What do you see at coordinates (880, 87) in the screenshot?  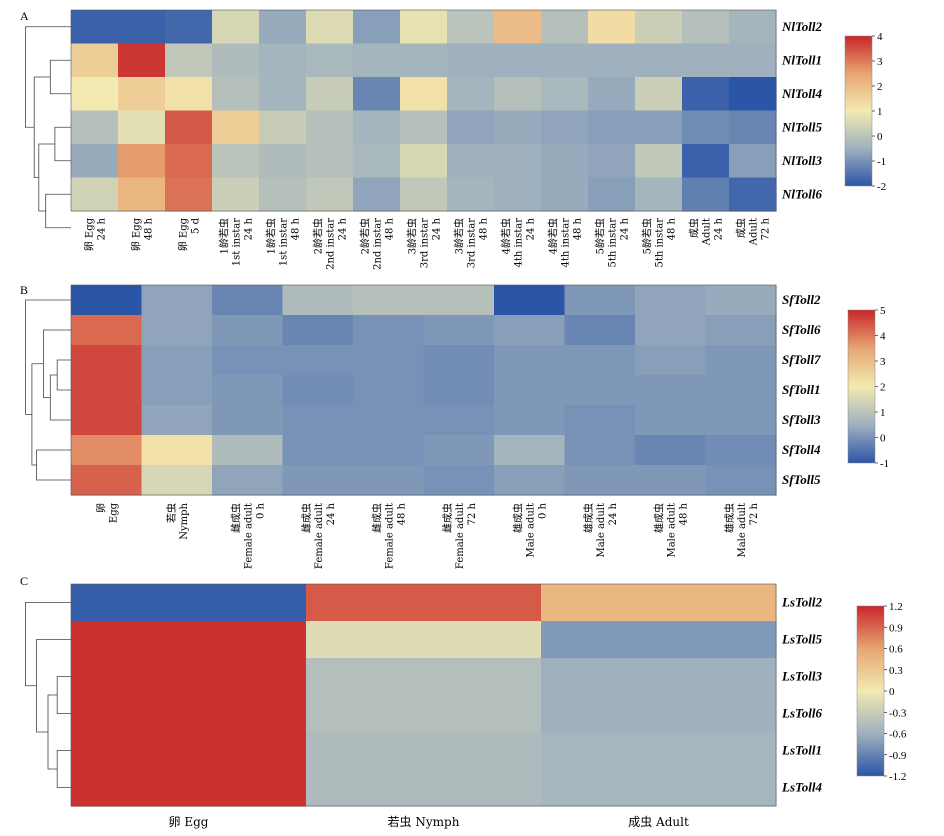 I see `colorbar-tick-label: 2` at bounding box center [880, 87].